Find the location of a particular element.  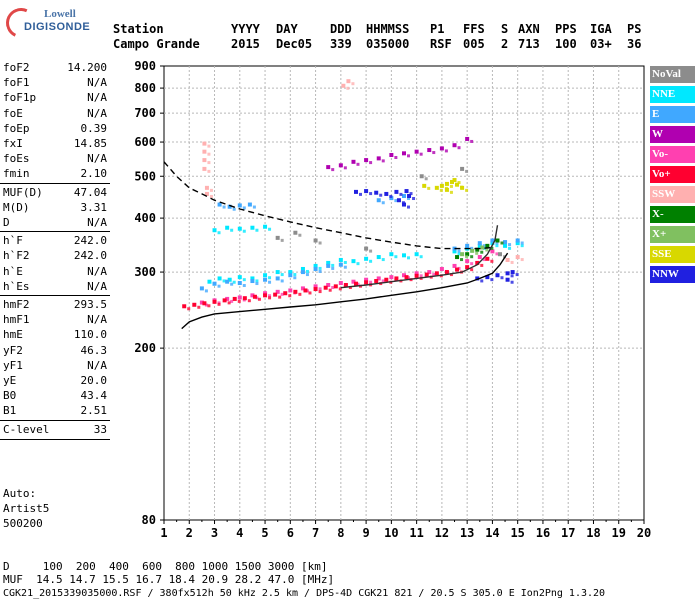

param-value: N/A is located at coordinates (97, 222).